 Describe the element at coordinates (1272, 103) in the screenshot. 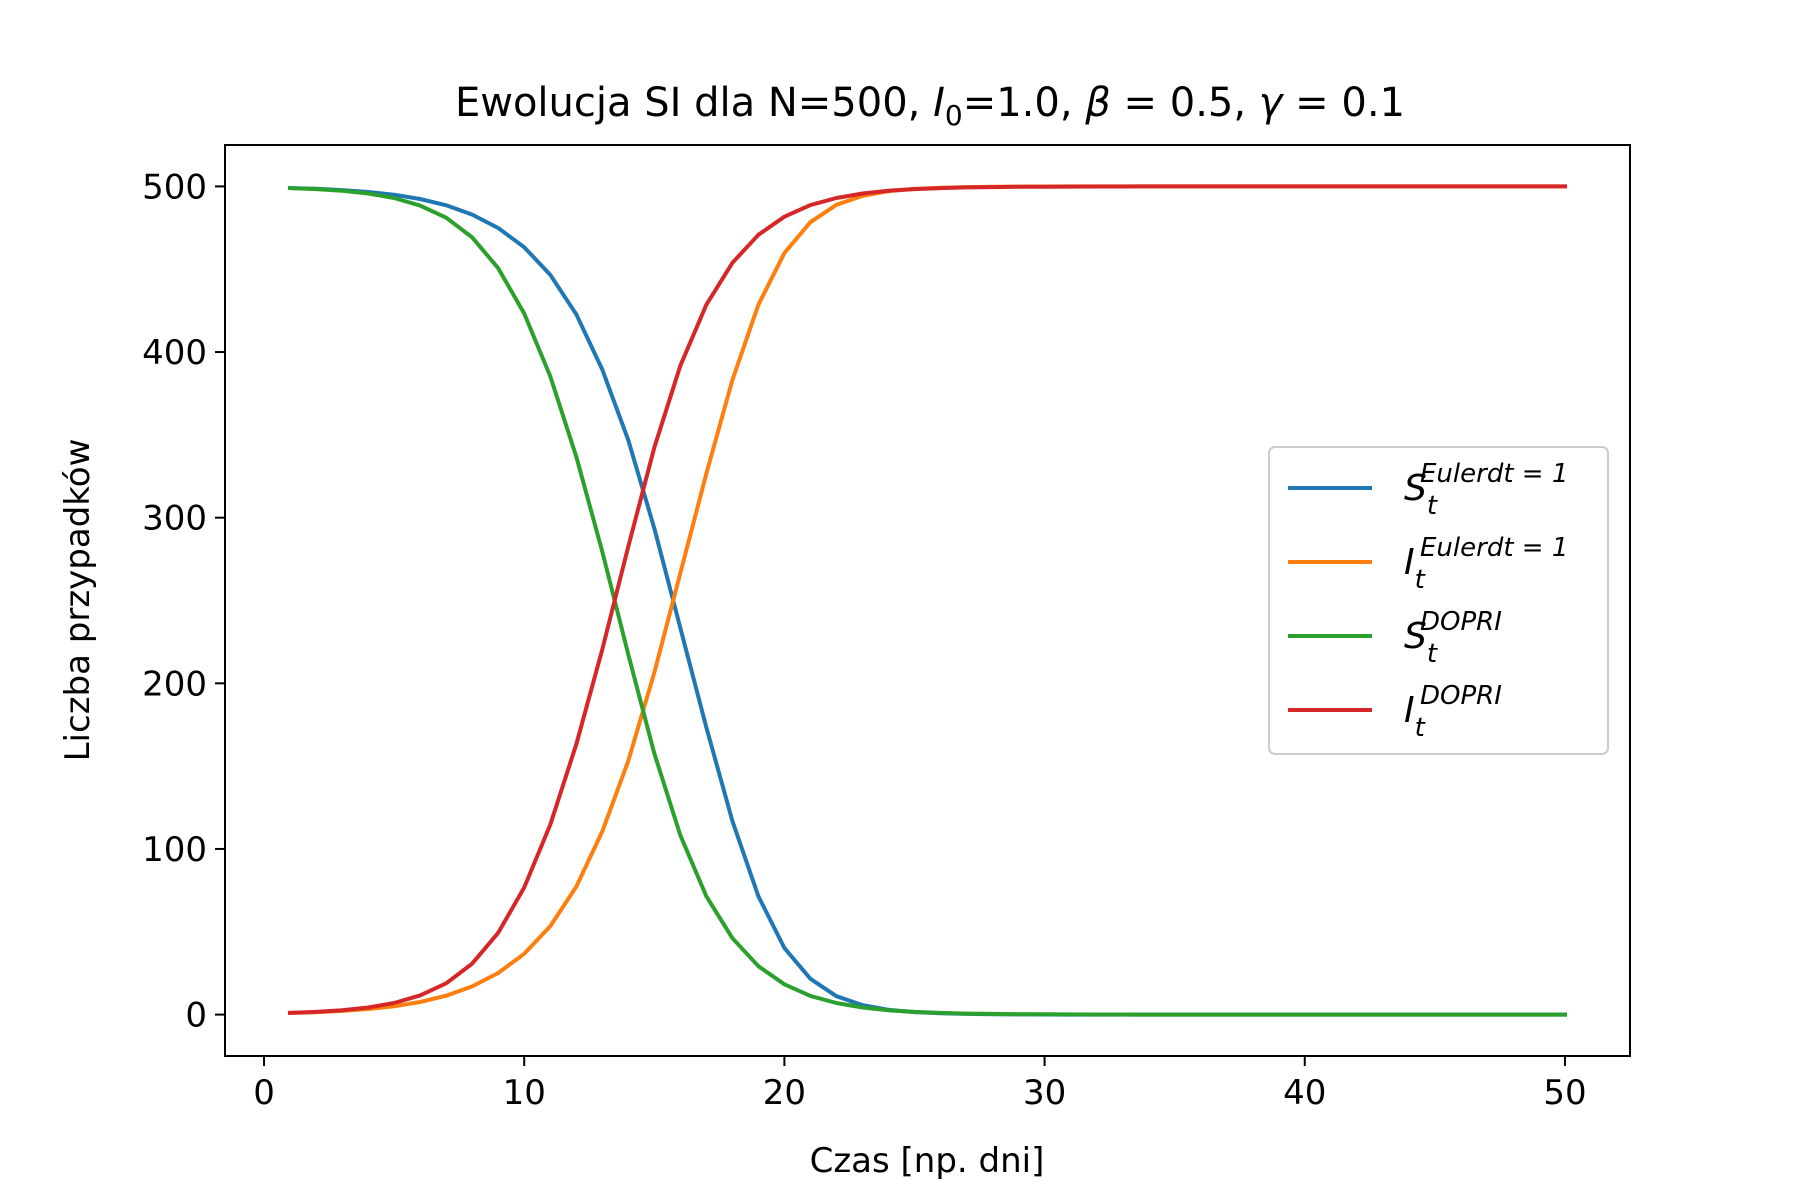

I see `title-gamma-symbol: γ` at that location.